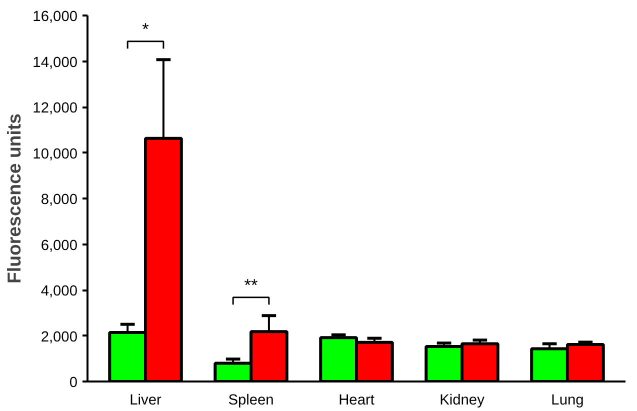 The height and width of the screenshot is (411, 637). Describe the element at coordinates (59, 200) in the screenshot. I see `y-tick-label: 8,000` at that location.